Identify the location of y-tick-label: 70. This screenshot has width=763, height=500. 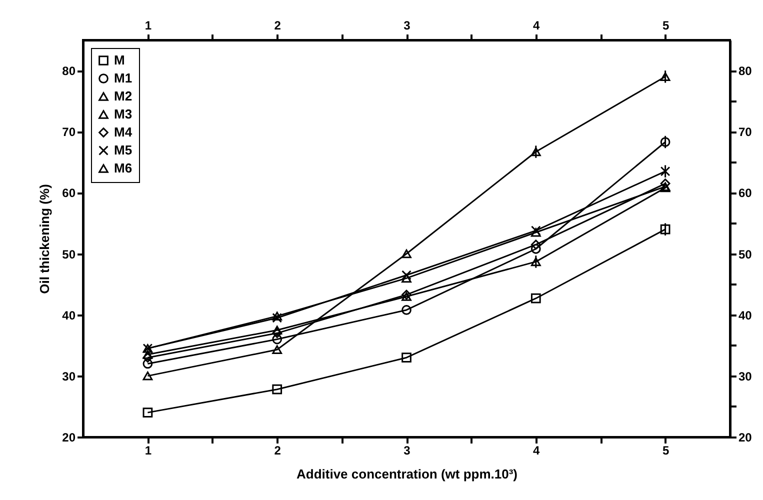
(69, 132).